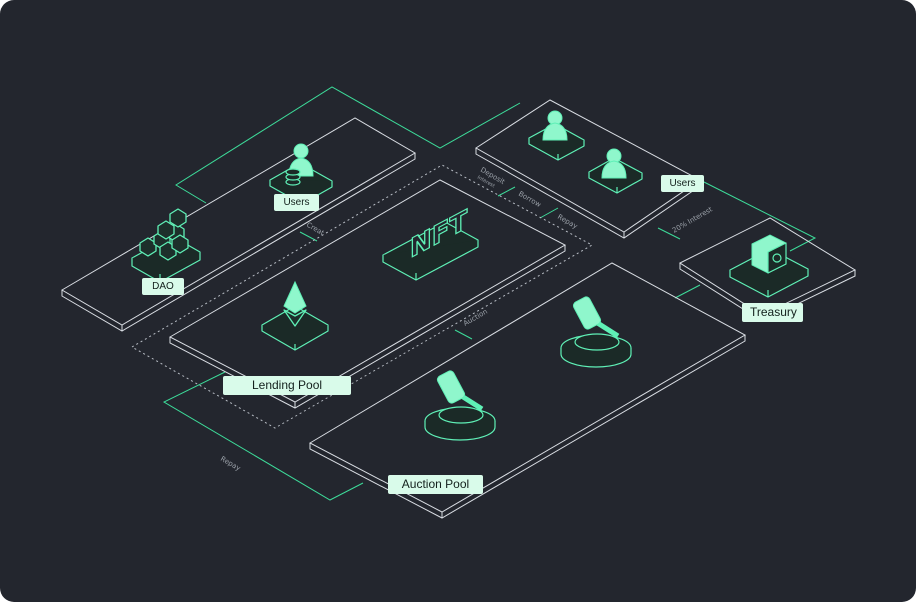 Image resolution: width=916 pixels, height=602 pixels. What do you see at coordinates (758, 215) in the screenshot?
I see `flow-users-right-treasury` at bounding box center [758, 215].